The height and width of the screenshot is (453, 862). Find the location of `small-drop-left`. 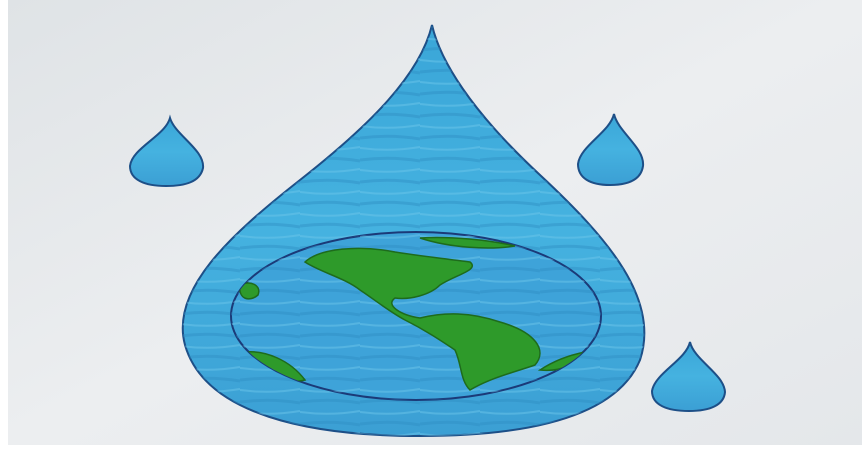

small-drop-left is located at coordinates (166, 151).